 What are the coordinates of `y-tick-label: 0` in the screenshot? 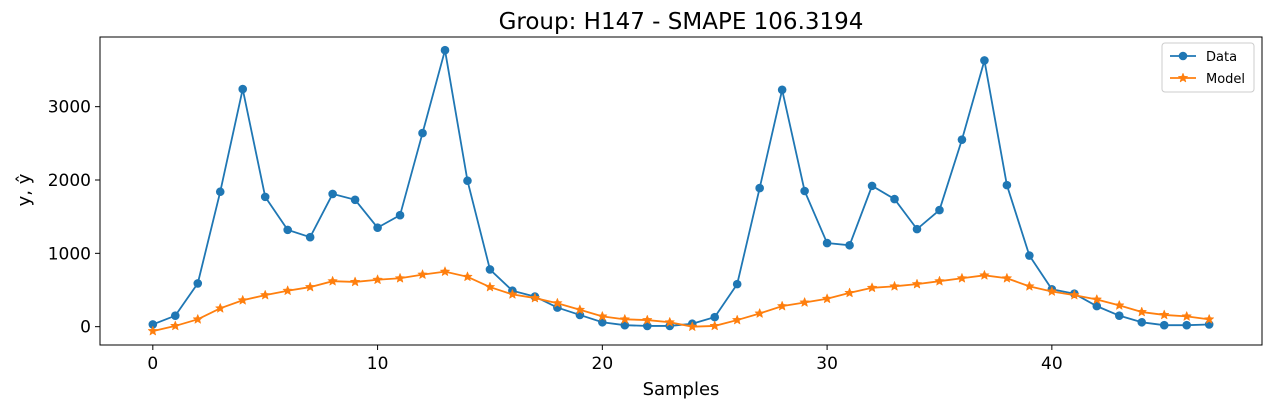 It's located at (85, 328).